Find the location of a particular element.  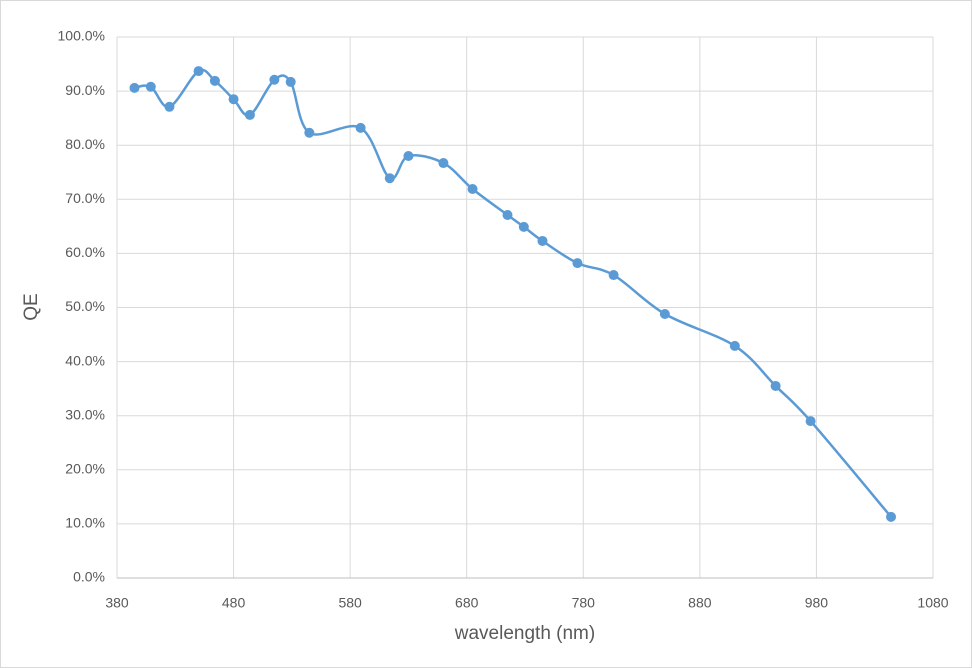

y-tick-label: 70.0% is located at coordinates (85, 198).